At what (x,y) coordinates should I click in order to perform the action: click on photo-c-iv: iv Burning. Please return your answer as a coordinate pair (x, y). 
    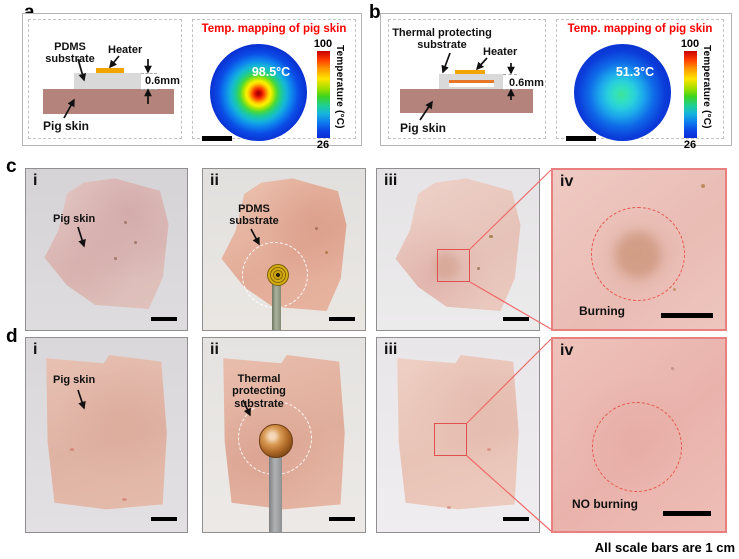
    Looking at the image, I should click on (639, 249).